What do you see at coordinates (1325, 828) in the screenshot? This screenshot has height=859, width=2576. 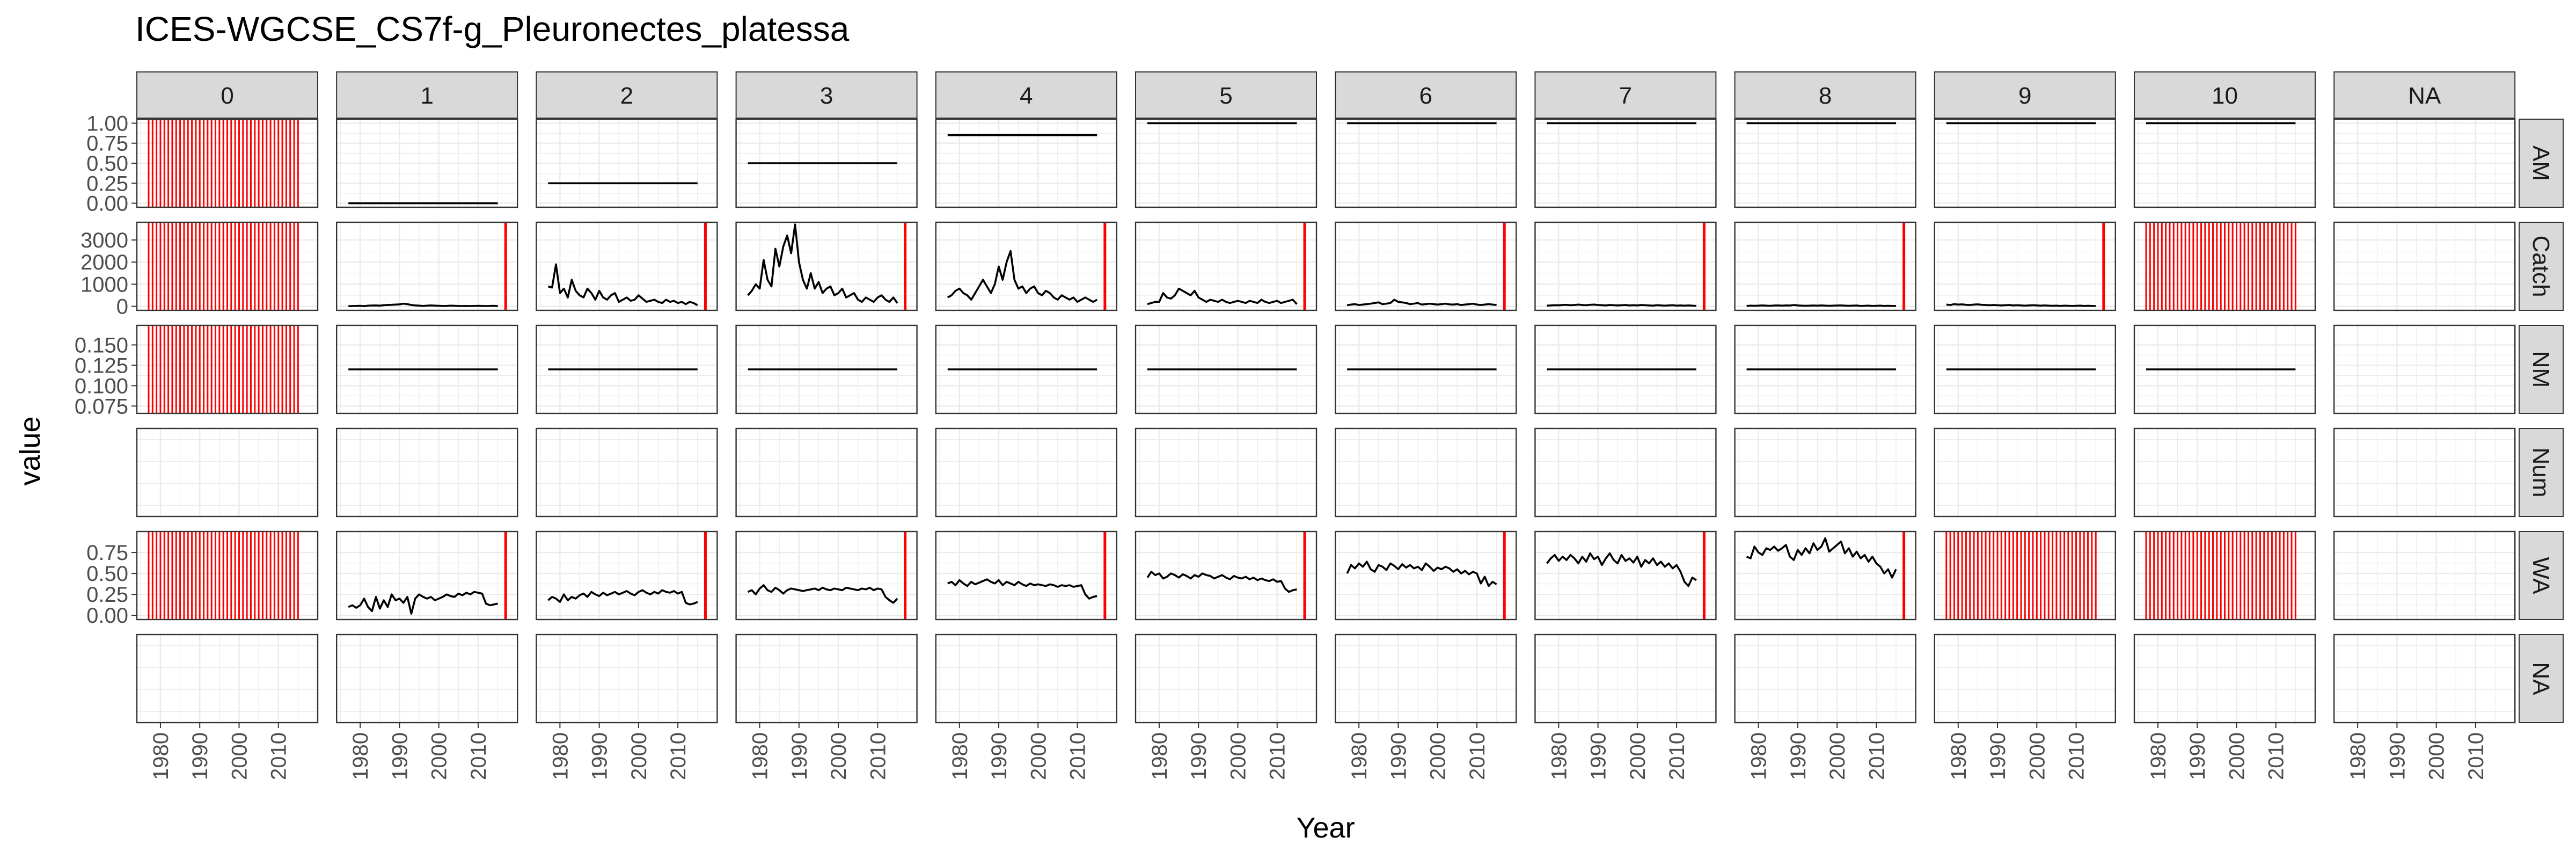 I see `x-axis-label: Year` at bounding box center [1325, 828].